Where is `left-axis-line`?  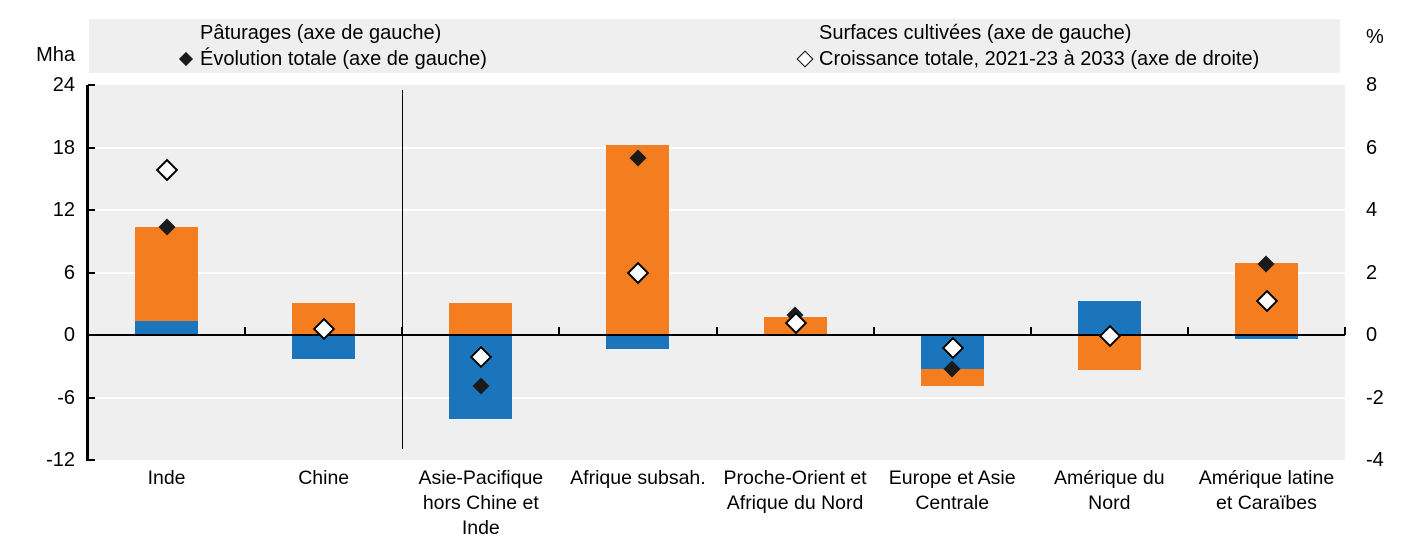
left-axis-line is located at coordinates (87, 273).